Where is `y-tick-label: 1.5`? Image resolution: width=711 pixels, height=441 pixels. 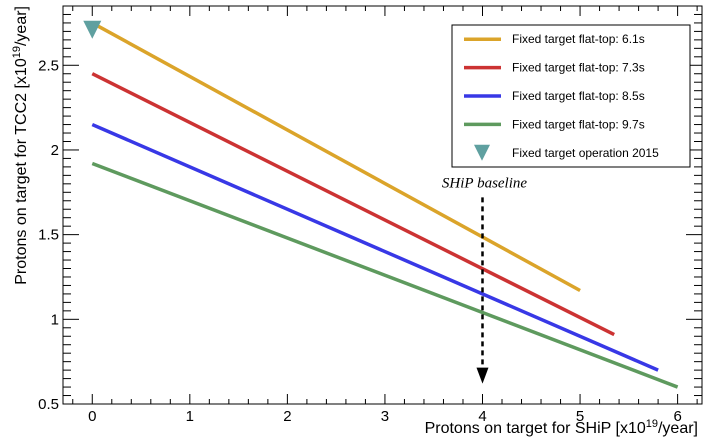 y-tick-label: 1.5 is located at coordinates (48, 235).